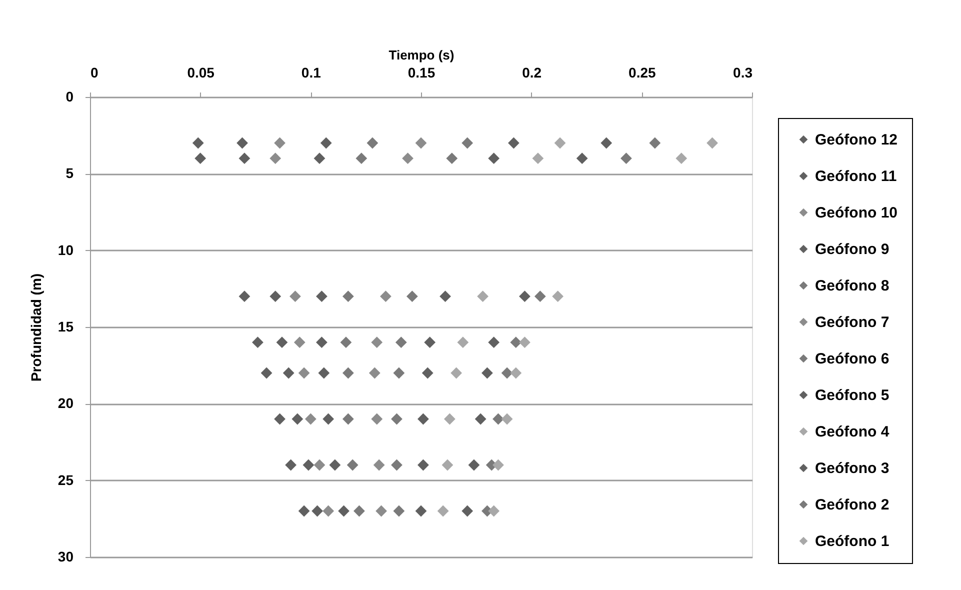  Describe the element at coordinates (70, 173) in the screenshot. I see `y-tick-label: 5` at that location.